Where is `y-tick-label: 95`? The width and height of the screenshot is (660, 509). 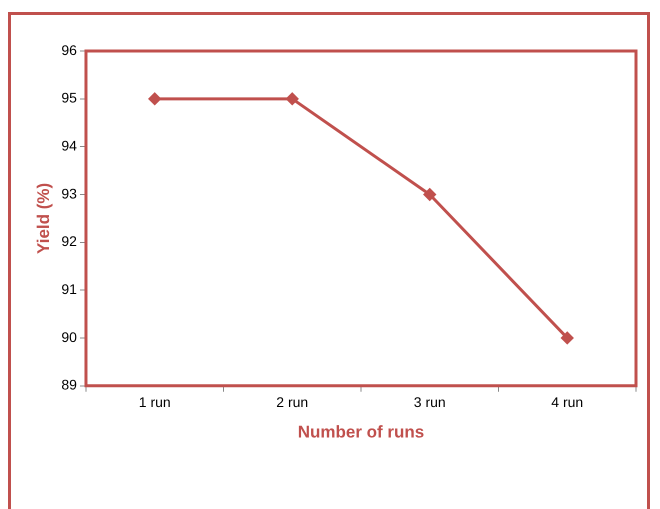 y-tick-label: 95 is located at coordinates (69, 98).